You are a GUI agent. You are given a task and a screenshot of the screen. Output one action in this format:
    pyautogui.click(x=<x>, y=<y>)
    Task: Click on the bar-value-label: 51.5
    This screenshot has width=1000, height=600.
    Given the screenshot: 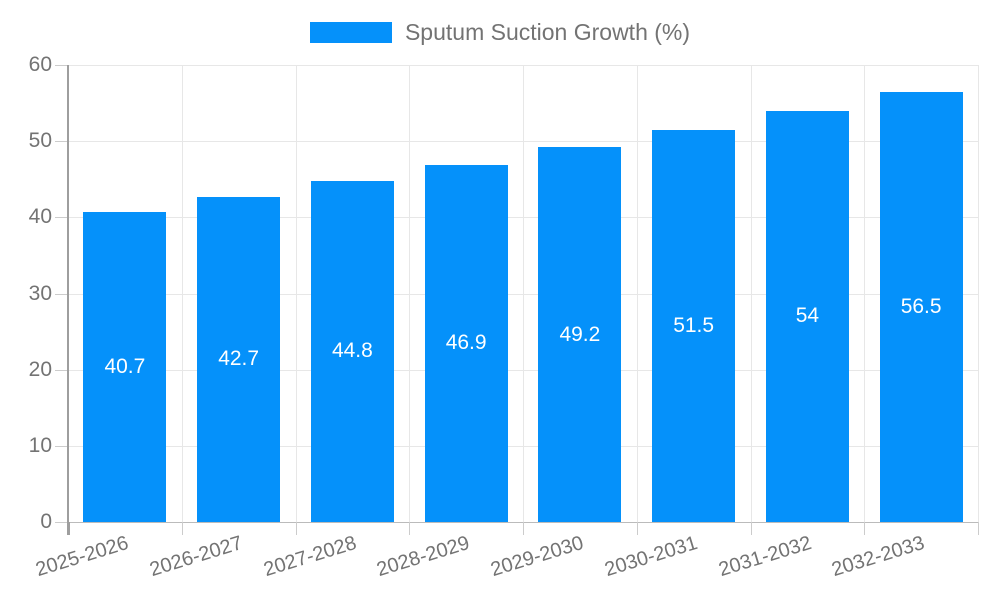 What is the action you would take?
    pyautogui.click(x=694, y=325)
    